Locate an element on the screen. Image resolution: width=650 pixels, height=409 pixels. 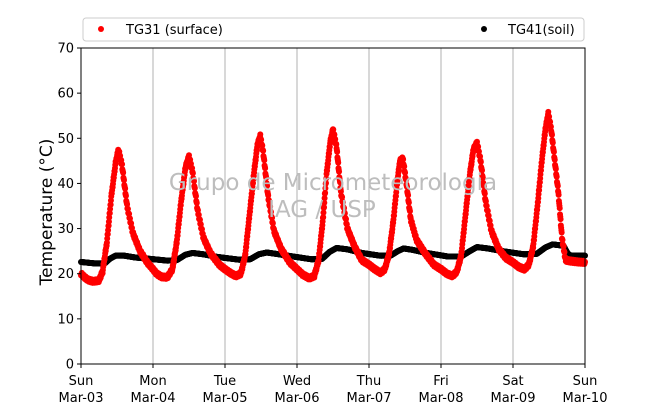
legend-marker-tg41 is located at coordinates (484, 29).